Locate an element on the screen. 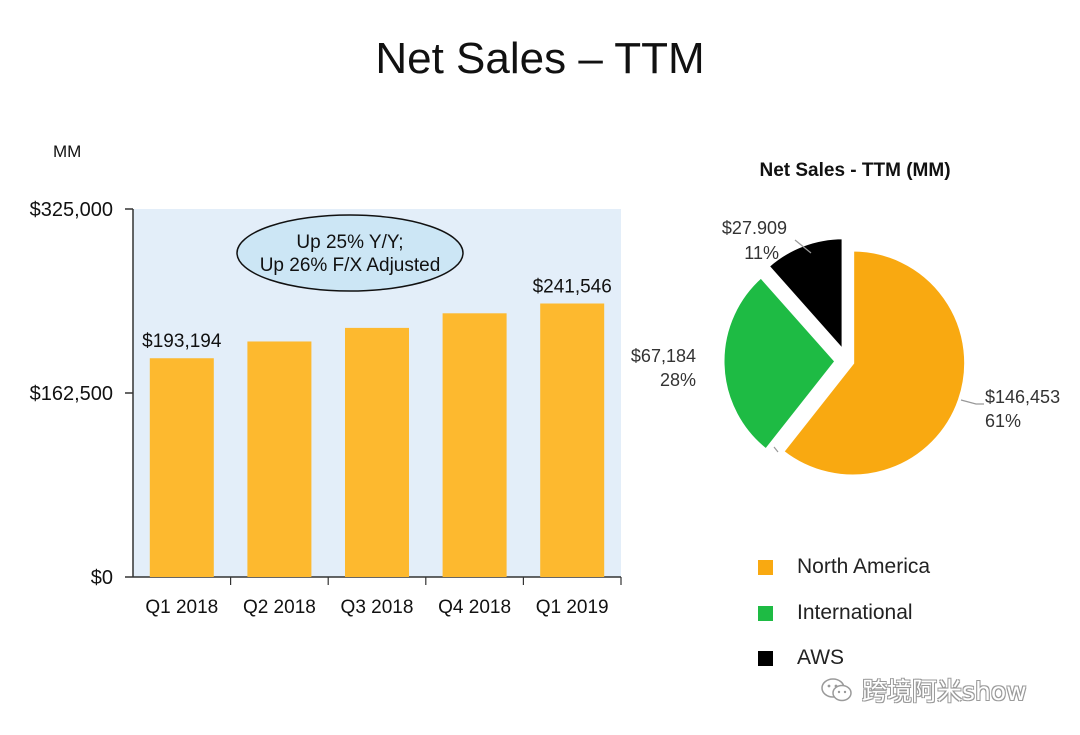 The height and width of the screenshot is (735, 1080). pie-label-aws-value: $27.909 is located at coordinates (754, 228).